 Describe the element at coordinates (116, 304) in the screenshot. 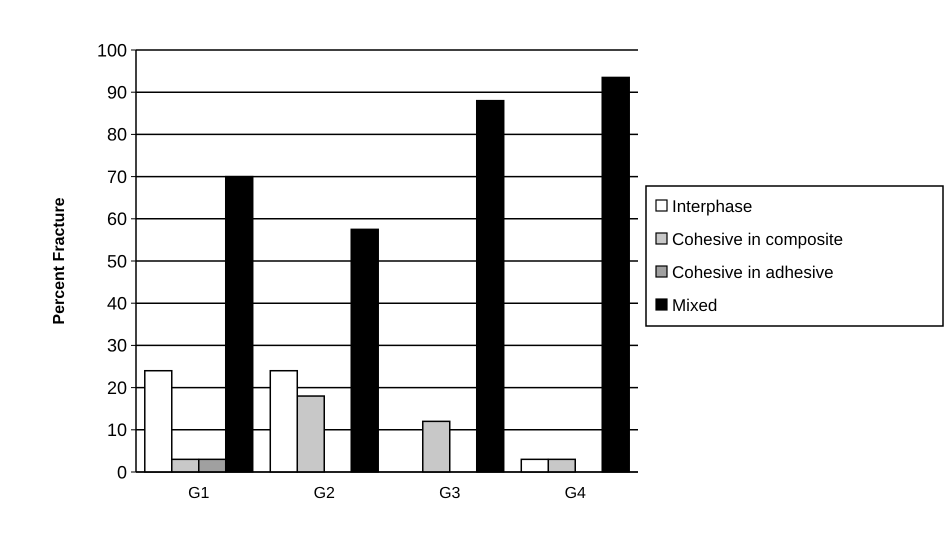

I see `y-tick-label: 40` at that location.